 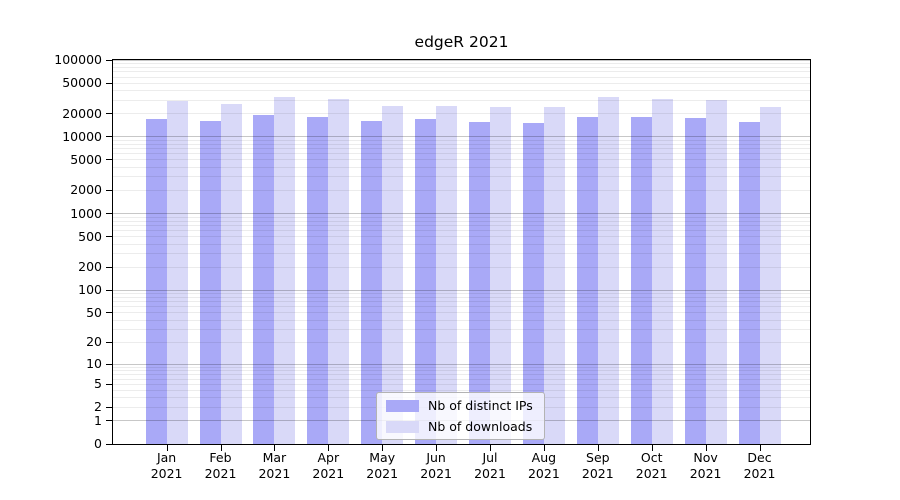 I want to click on x-tick-label: Nov 2021, so click(x=705, y=465).